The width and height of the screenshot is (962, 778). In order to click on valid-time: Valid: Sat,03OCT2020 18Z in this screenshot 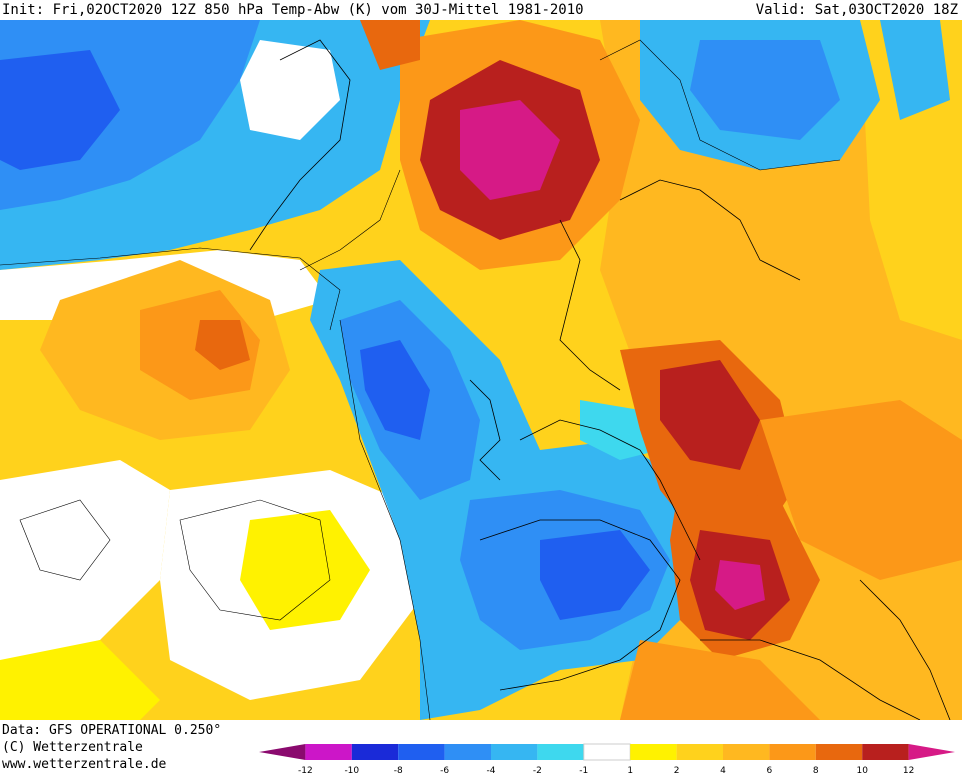, I will do `click(856, 10)`.